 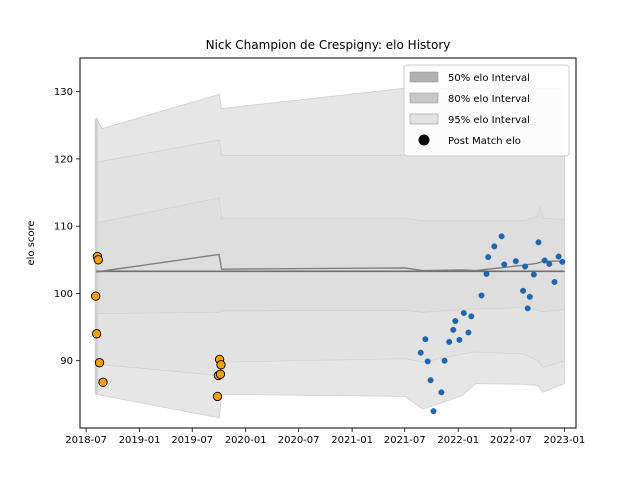 What do you see at coordinates (424, 77) in the screenshot?
I see `legend-swatch-50-elo-interval` at bounding box center [424, 77].